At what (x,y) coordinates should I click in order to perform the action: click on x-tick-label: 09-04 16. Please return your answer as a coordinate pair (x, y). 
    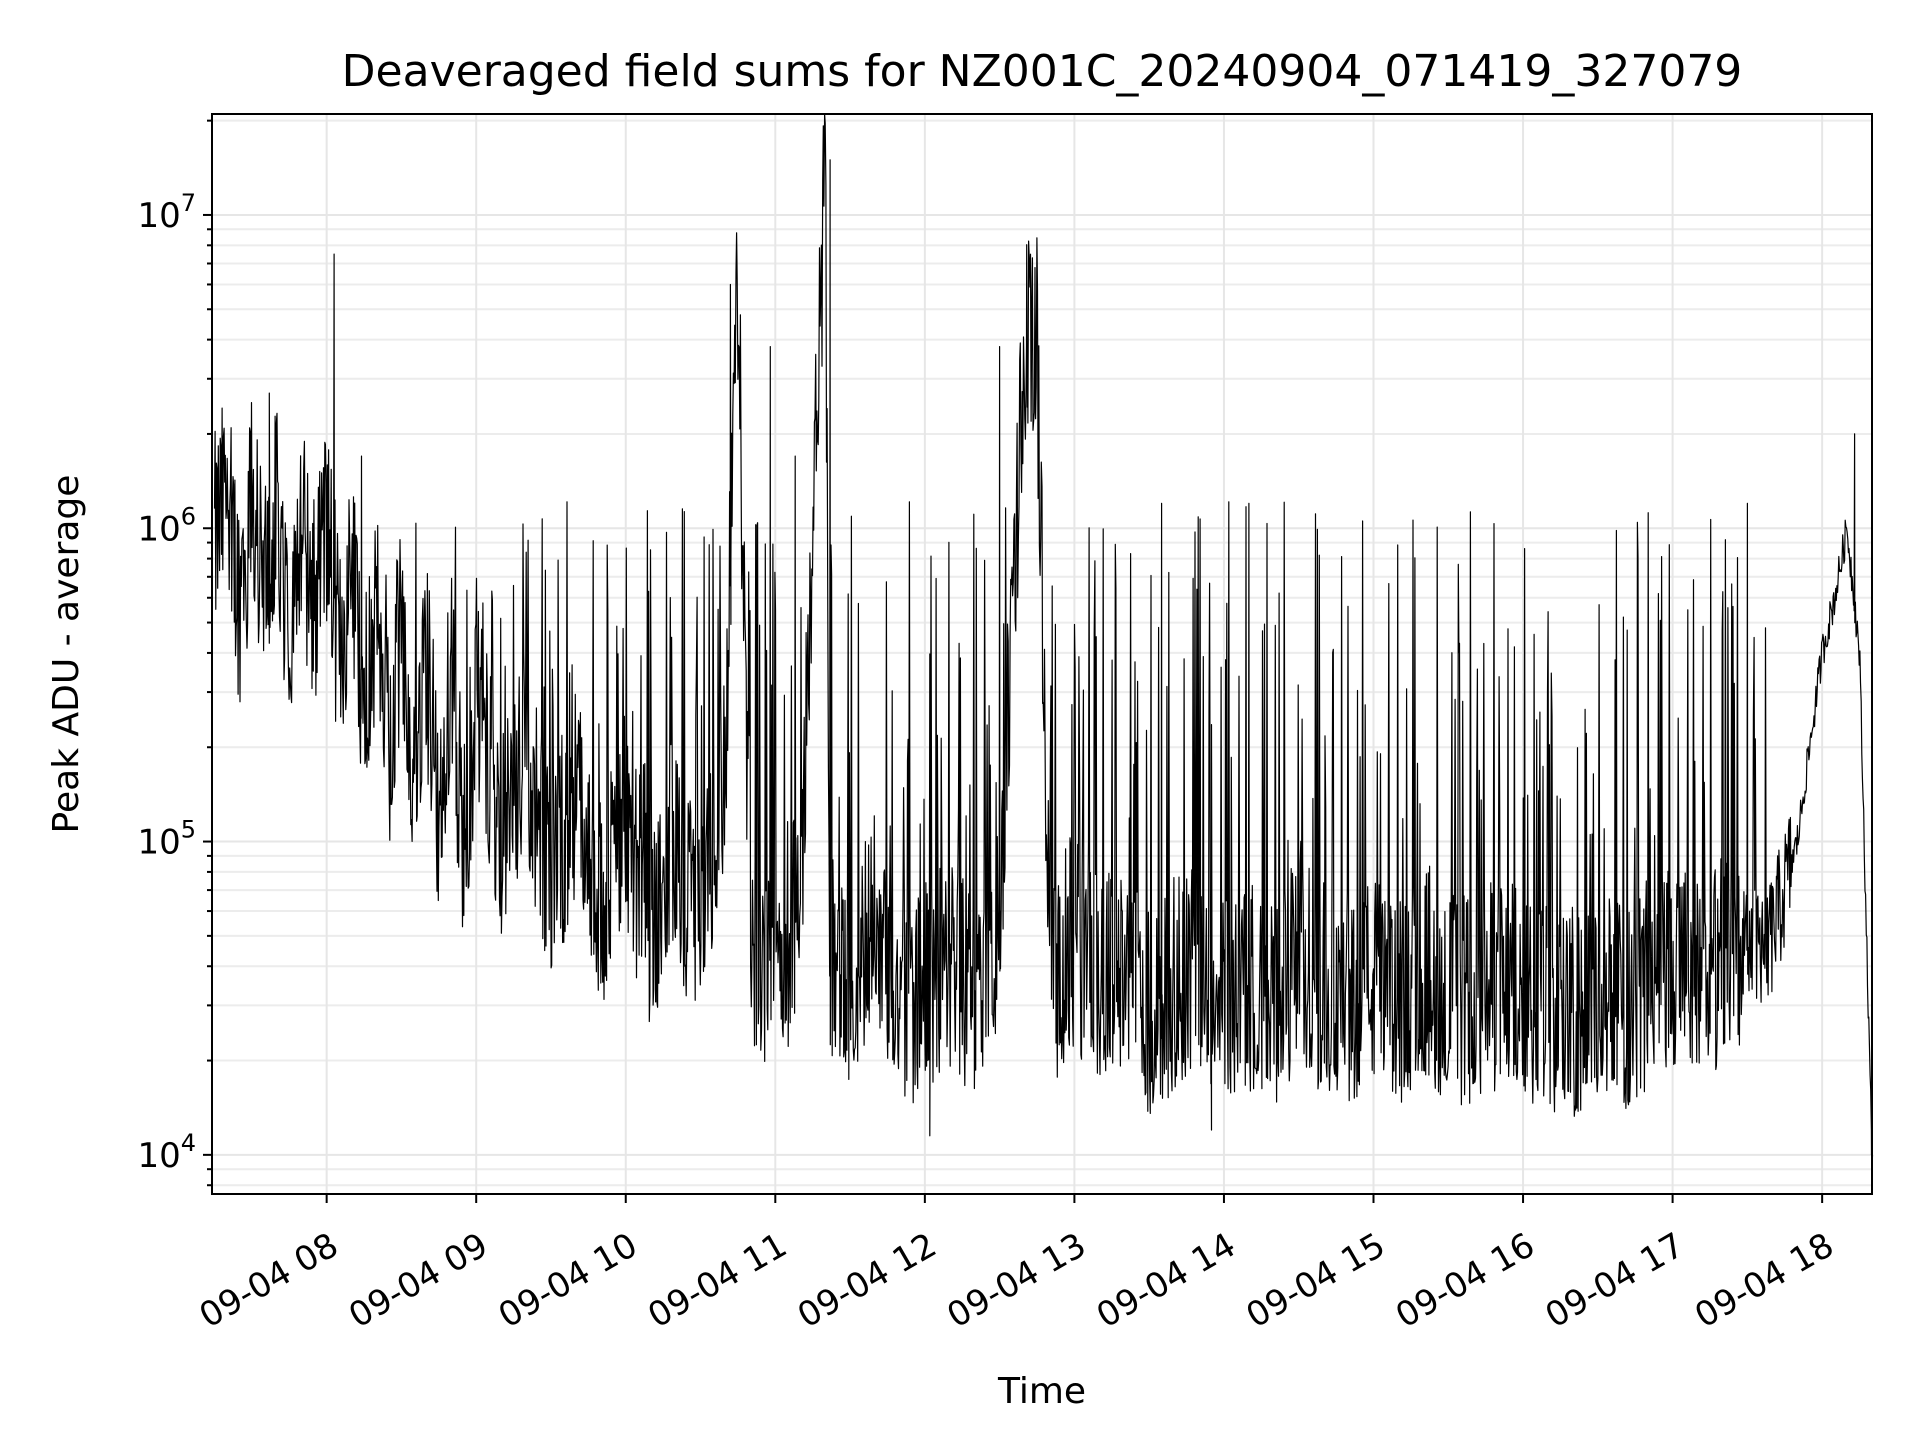
    Looking at the image, I should click on (1465, 1280).